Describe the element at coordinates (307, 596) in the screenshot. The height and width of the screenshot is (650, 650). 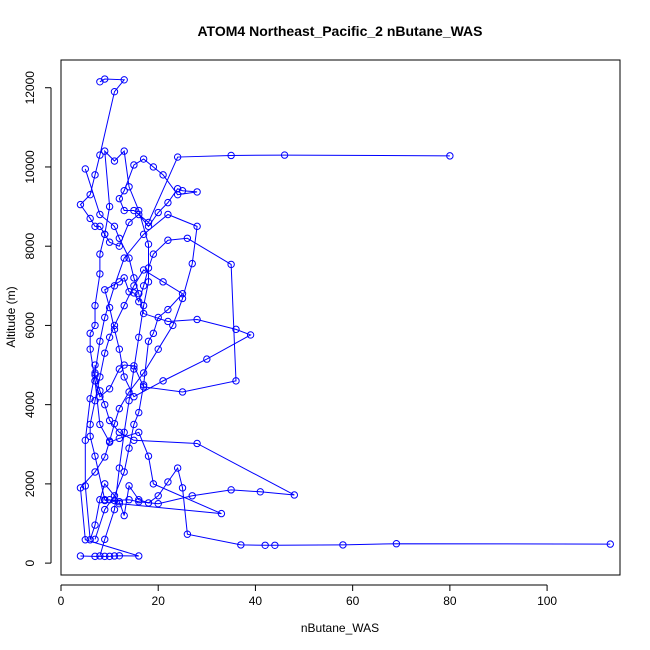
I see `x-axis: 0 20 40 60 80 100` at that location.